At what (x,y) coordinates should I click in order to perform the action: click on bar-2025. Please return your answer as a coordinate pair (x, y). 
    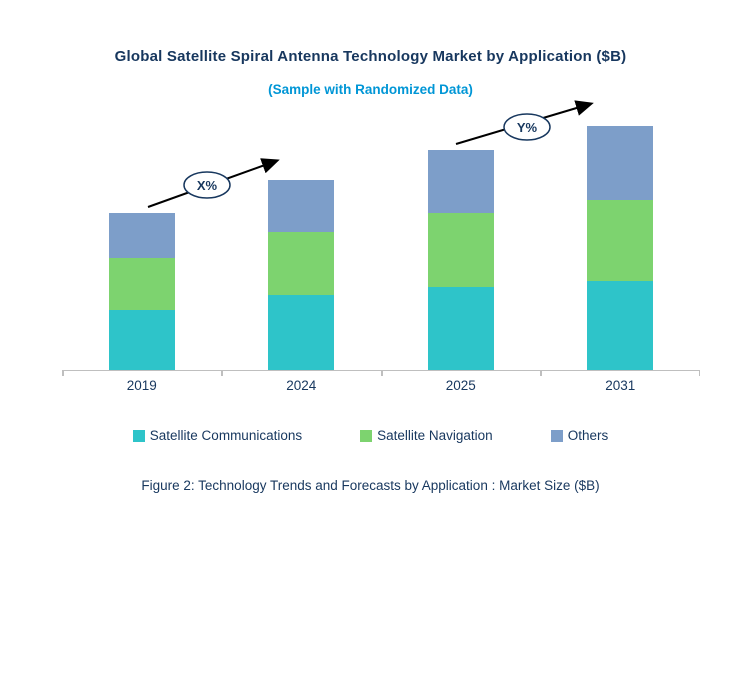
    Looking at the image, I should click on (460, 260).